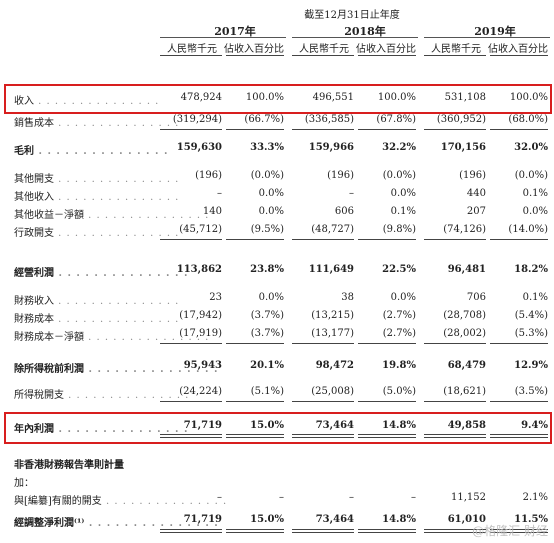 This screenshot has width=554, height=543. Describe the element at coordinates (528, 229) in the screenshot. I see `cell-pct: (14.0%)` at that location.